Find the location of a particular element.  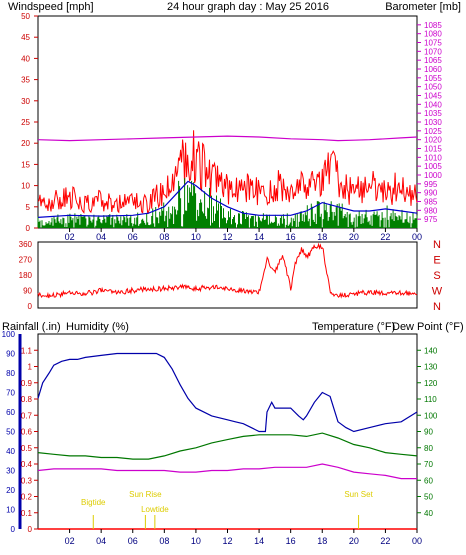

rain-y-tick-label: 0.5 is located at coordinates (27, 448).